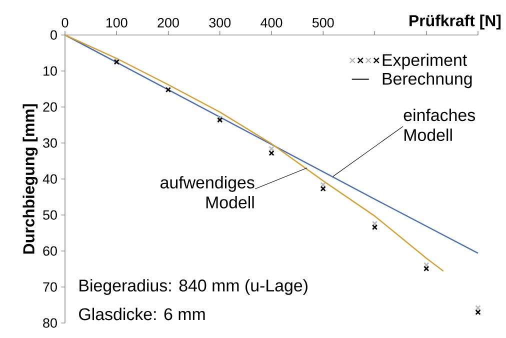 The image size is (506, 338). What do you see at coordinates (30, 179) in the screenshot?
I see `y-axis-title: Durchbiegung [mm]` at bounding box center [30, 179].